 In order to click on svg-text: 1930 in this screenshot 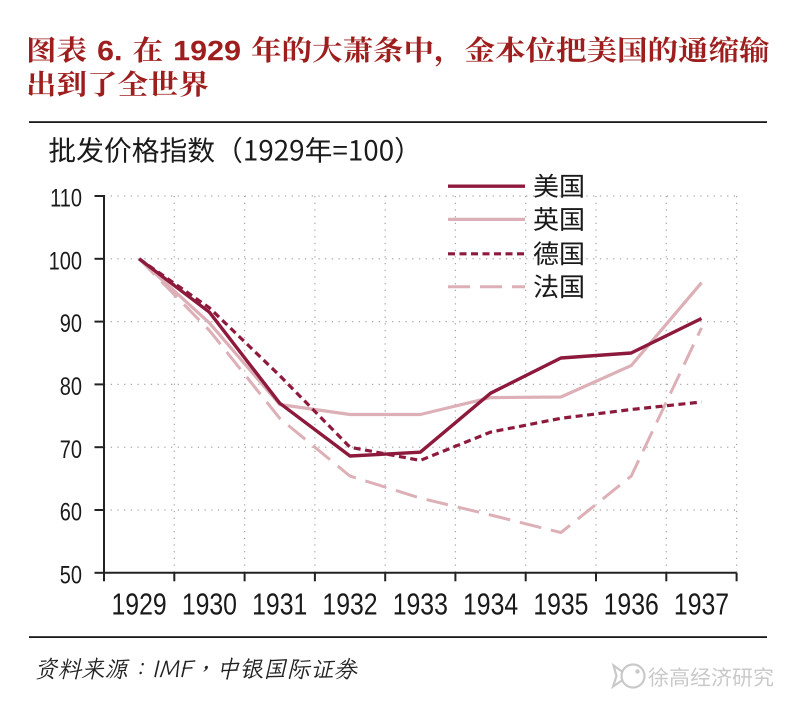, I will do `click(209, 604)`.